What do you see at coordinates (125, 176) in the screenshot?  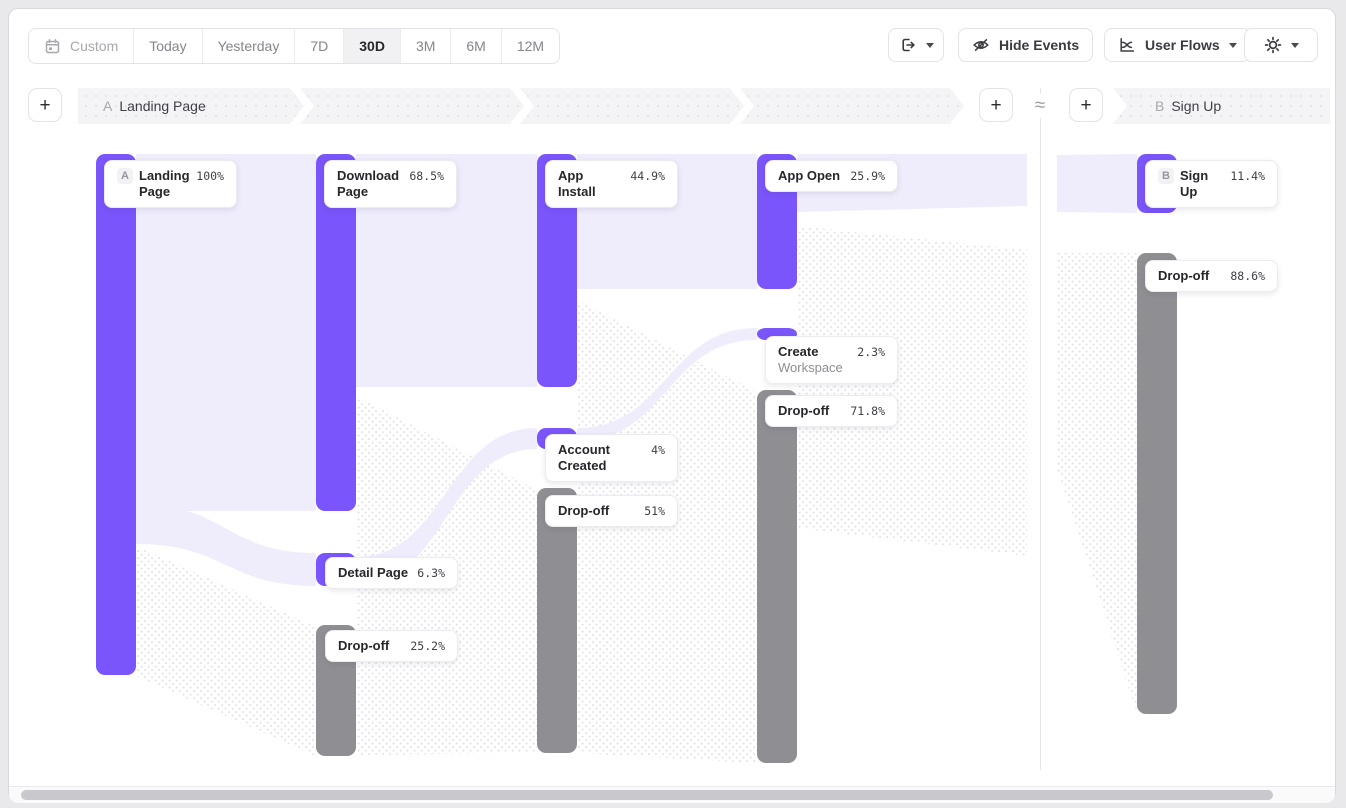 I see `node-badge: A` at bounding box center [125, 176].